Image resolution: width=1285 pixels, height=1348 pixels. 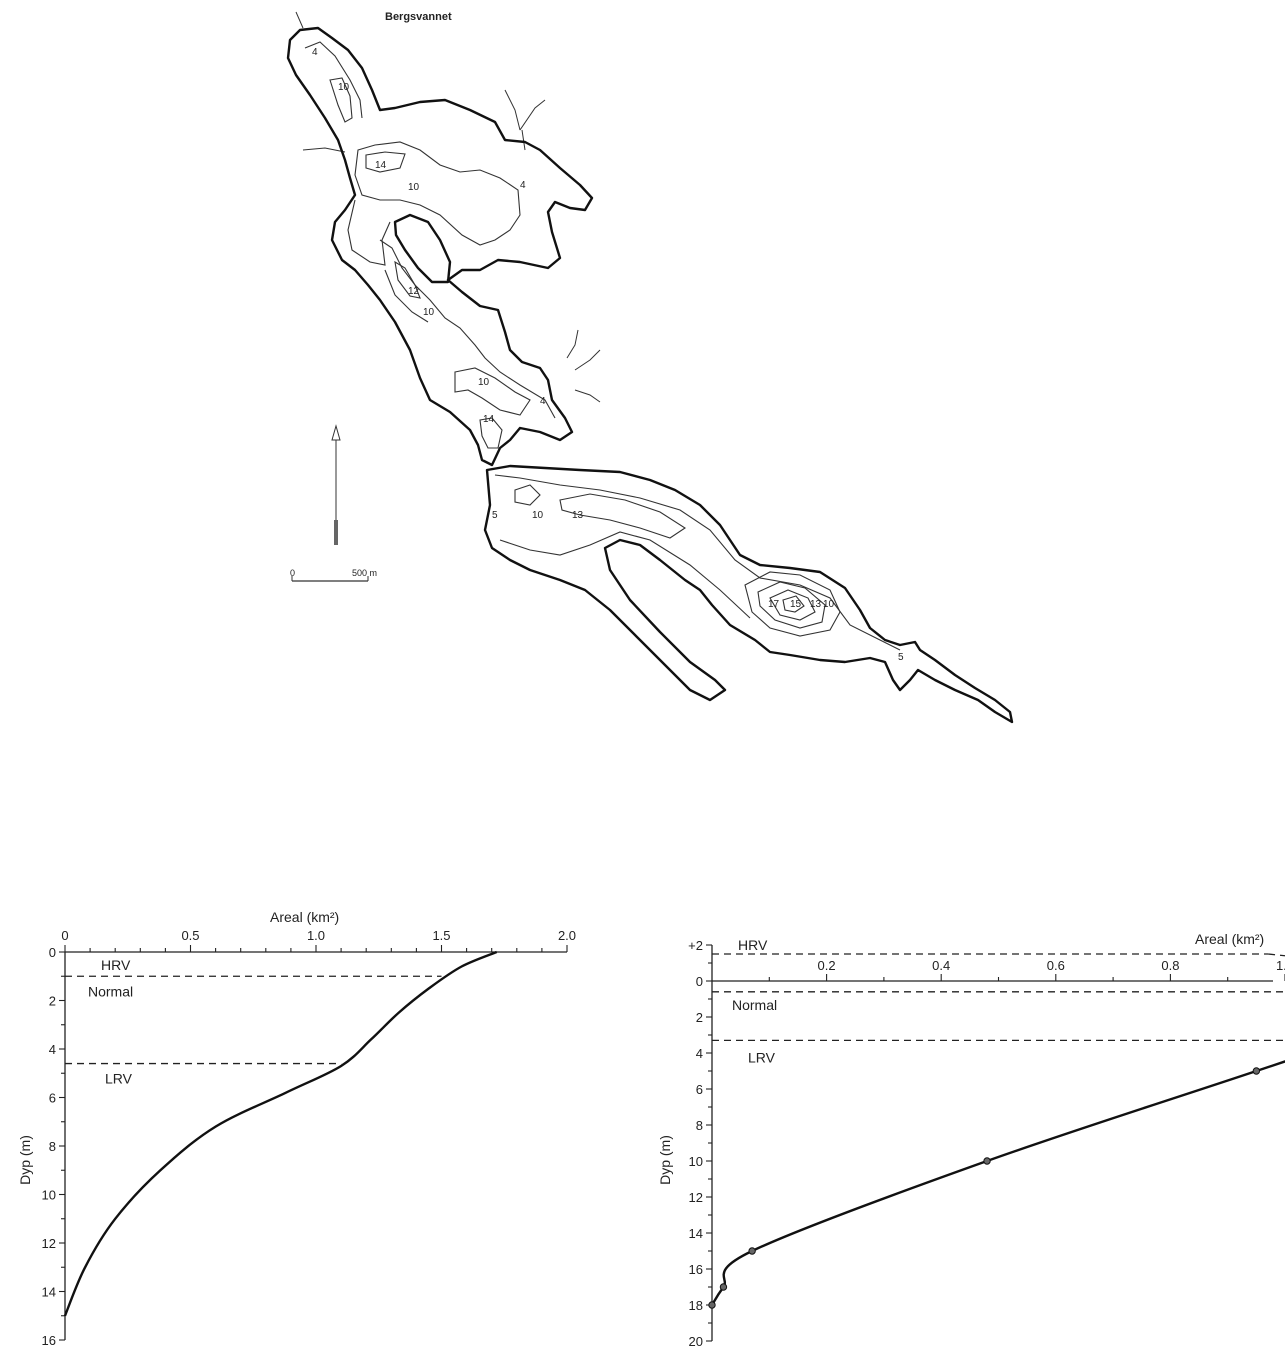 I want to click on x-tick-label: 0.6, so click(x=1056, y=965).